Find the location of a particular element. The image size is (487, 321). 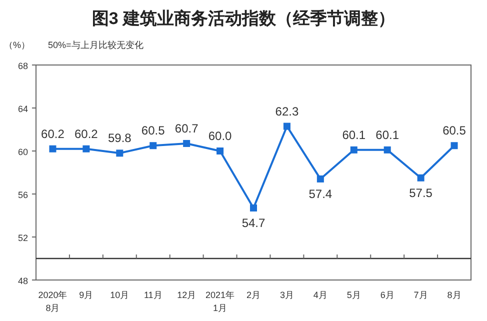

x-tick-label: 2月 is located at coordinates (253, 295).